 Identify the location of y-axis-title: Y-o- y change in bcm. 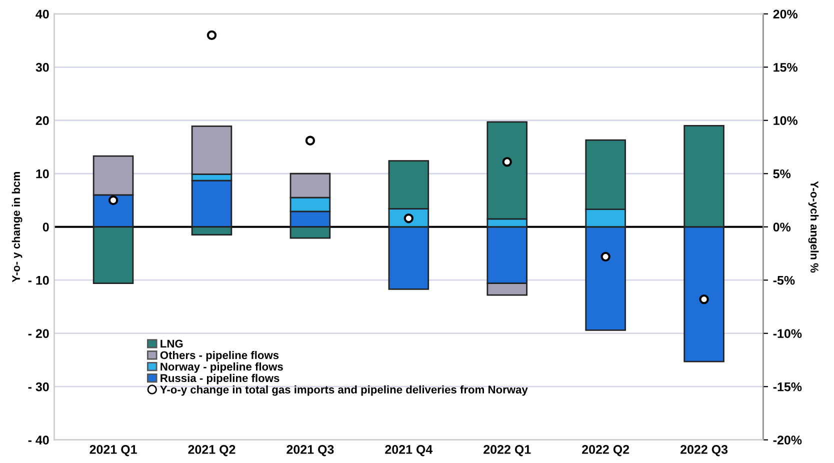
(17, 227).